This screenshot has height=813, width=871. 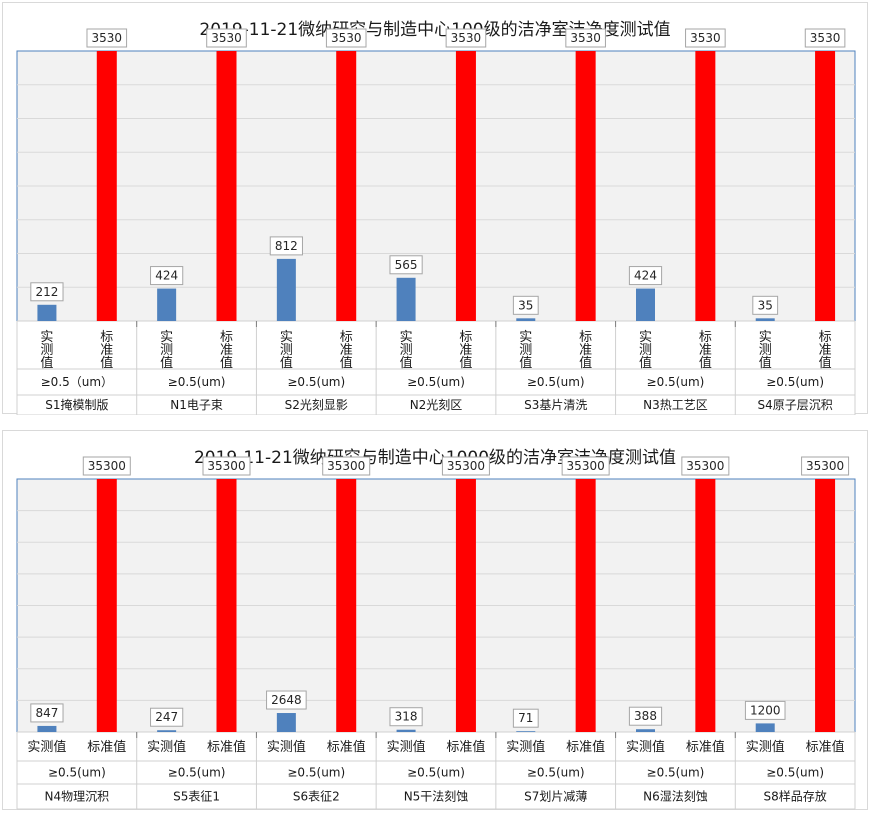 I want to click on particle-size-label: ≥0.5（um）, so click(x=77, y=382).